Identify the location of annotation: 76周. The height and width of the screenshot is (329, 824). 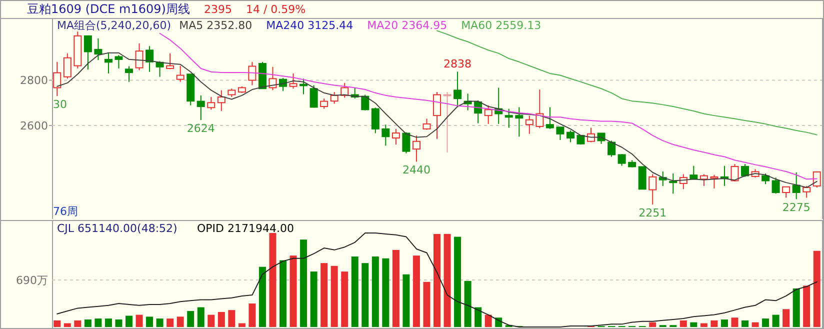
(65, 211).